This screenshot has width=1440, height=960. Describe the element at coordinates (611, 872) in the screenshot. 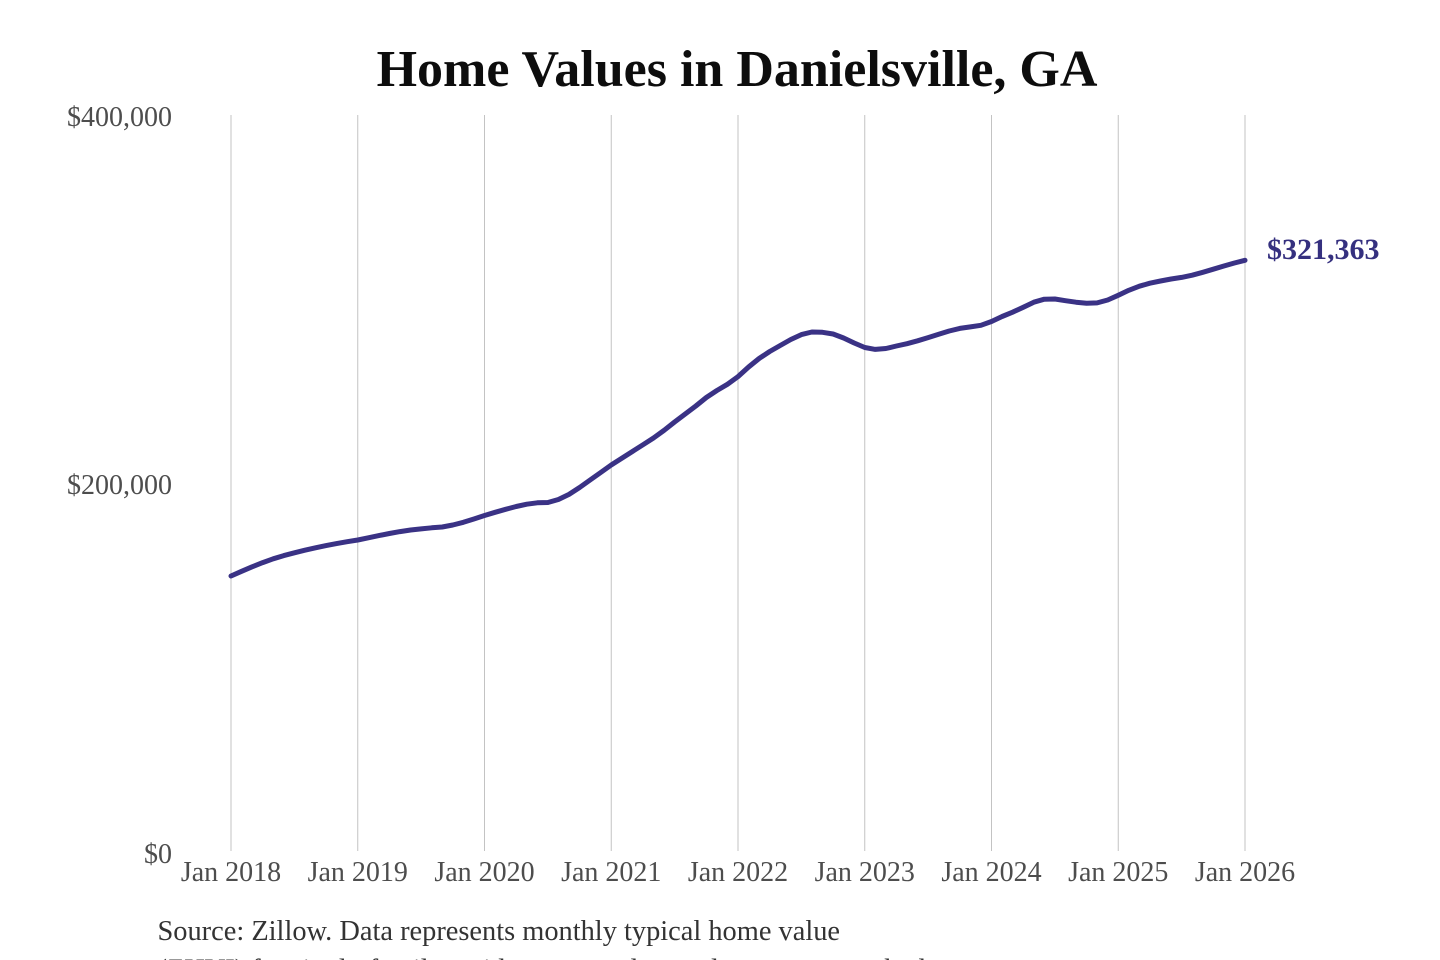

I see `svg-text: Jan 2021` at that location.